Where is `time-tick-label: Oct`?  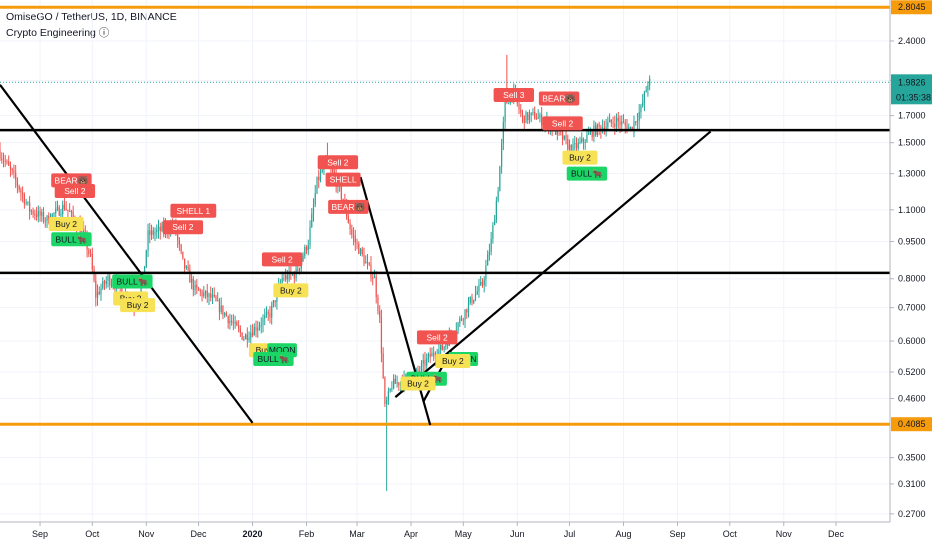
time-tick-label: Oct is located at coordinates (92, 534).